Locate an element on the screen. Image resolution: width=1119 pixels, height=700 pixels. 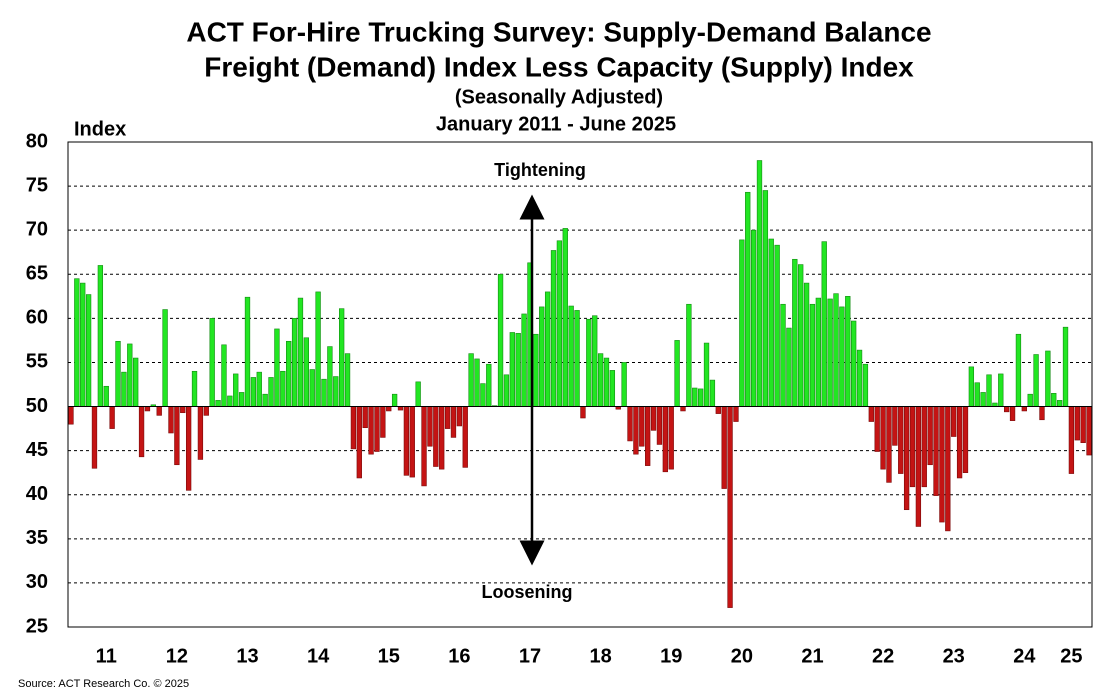
x-tick-label: 19 is located at coordinates (671, 656).